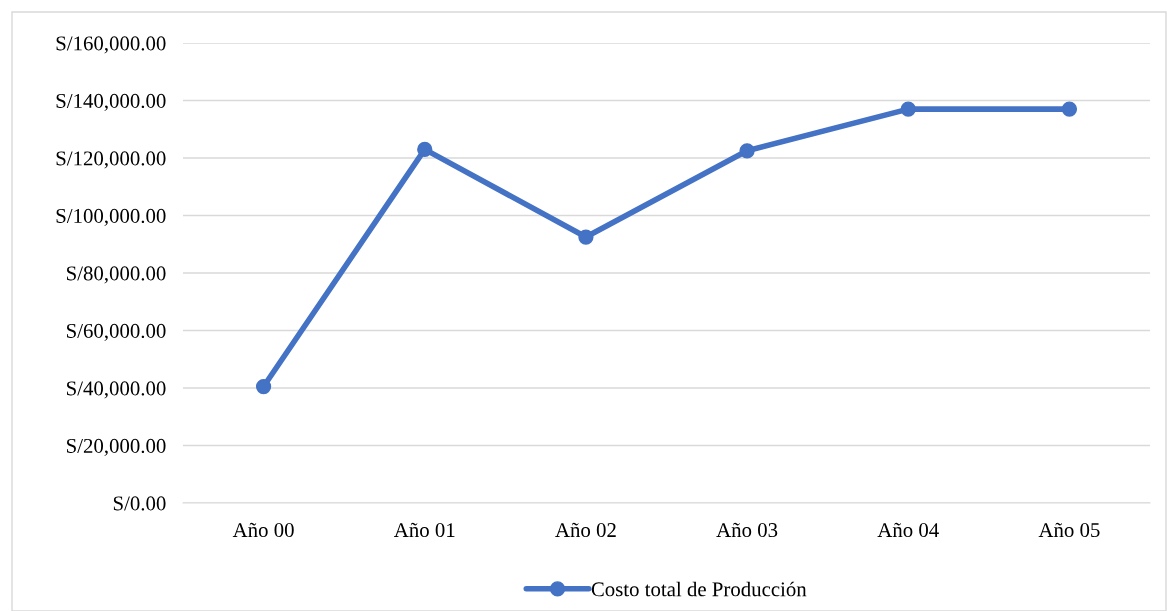 Image resolution: width=1167 pixels, height=611 pixels. I want to click on y-tick-label: S/160,000.00, so click(111, 45).